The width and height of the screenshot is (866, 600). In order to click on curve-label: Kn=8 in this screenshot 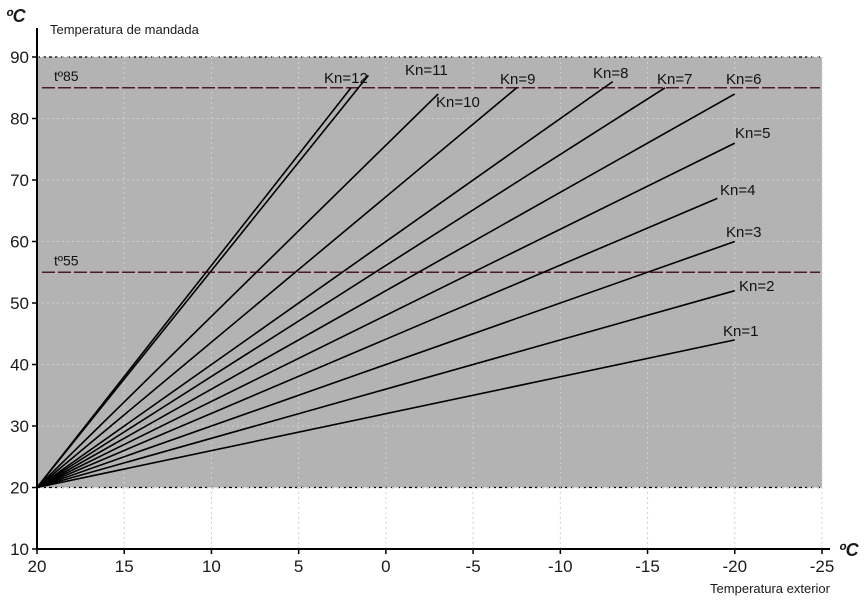, I will do `click(610, 73)`.